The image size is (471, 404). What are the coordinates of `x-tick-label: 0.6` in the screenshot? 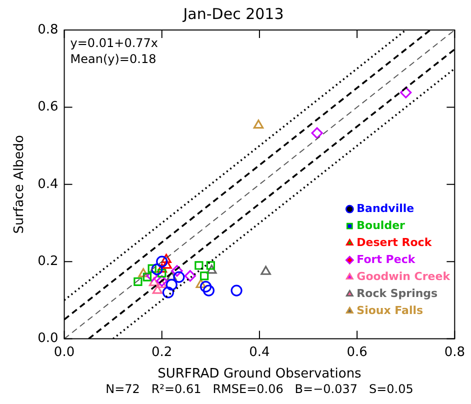 It's located at (357, 352).